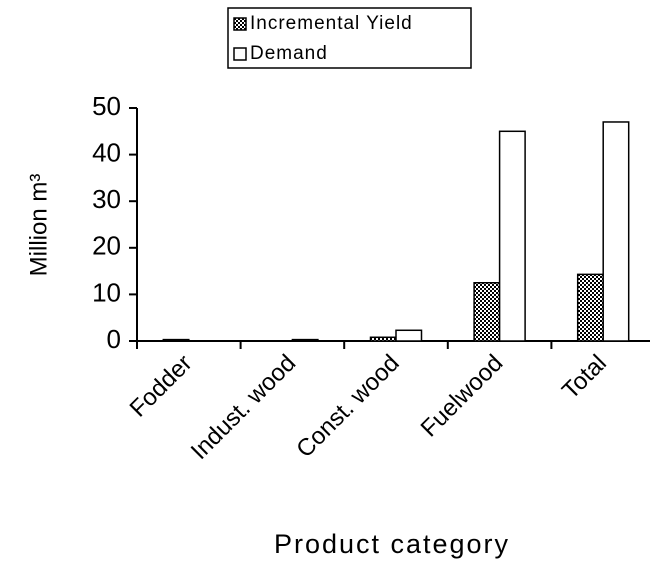 This screenshot has height=562, width=650. Describe the element at coordinates (243, 407) in the screenshot. I see `x-tick-label: Indust. wood` at that location.